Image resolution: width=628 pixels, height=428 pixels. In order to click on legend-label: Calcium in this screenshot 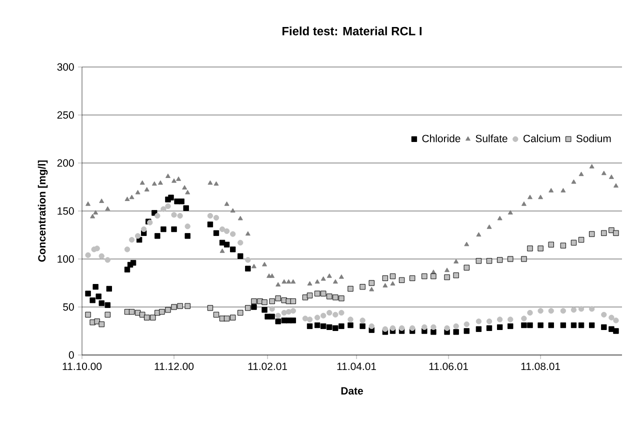, I will do `click(542, 138)`.